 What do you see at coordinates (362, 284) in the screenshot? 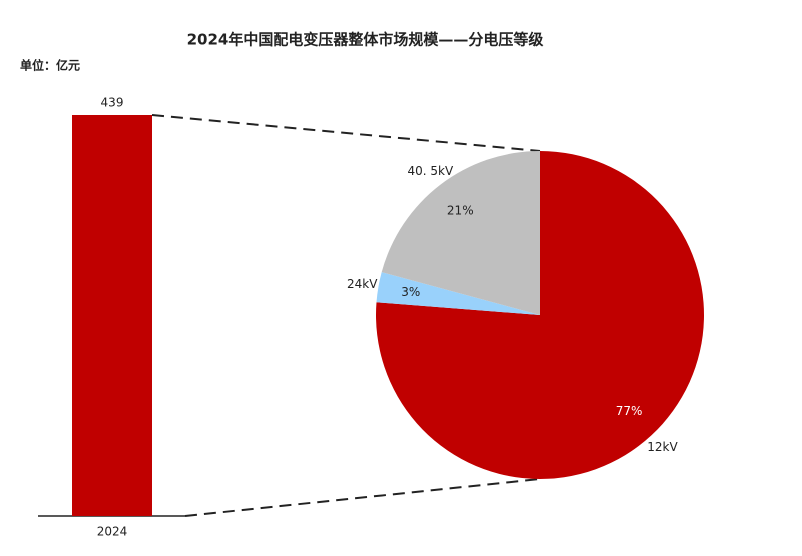
I see `category-label: 24kV` at bounding box center [362, 284].